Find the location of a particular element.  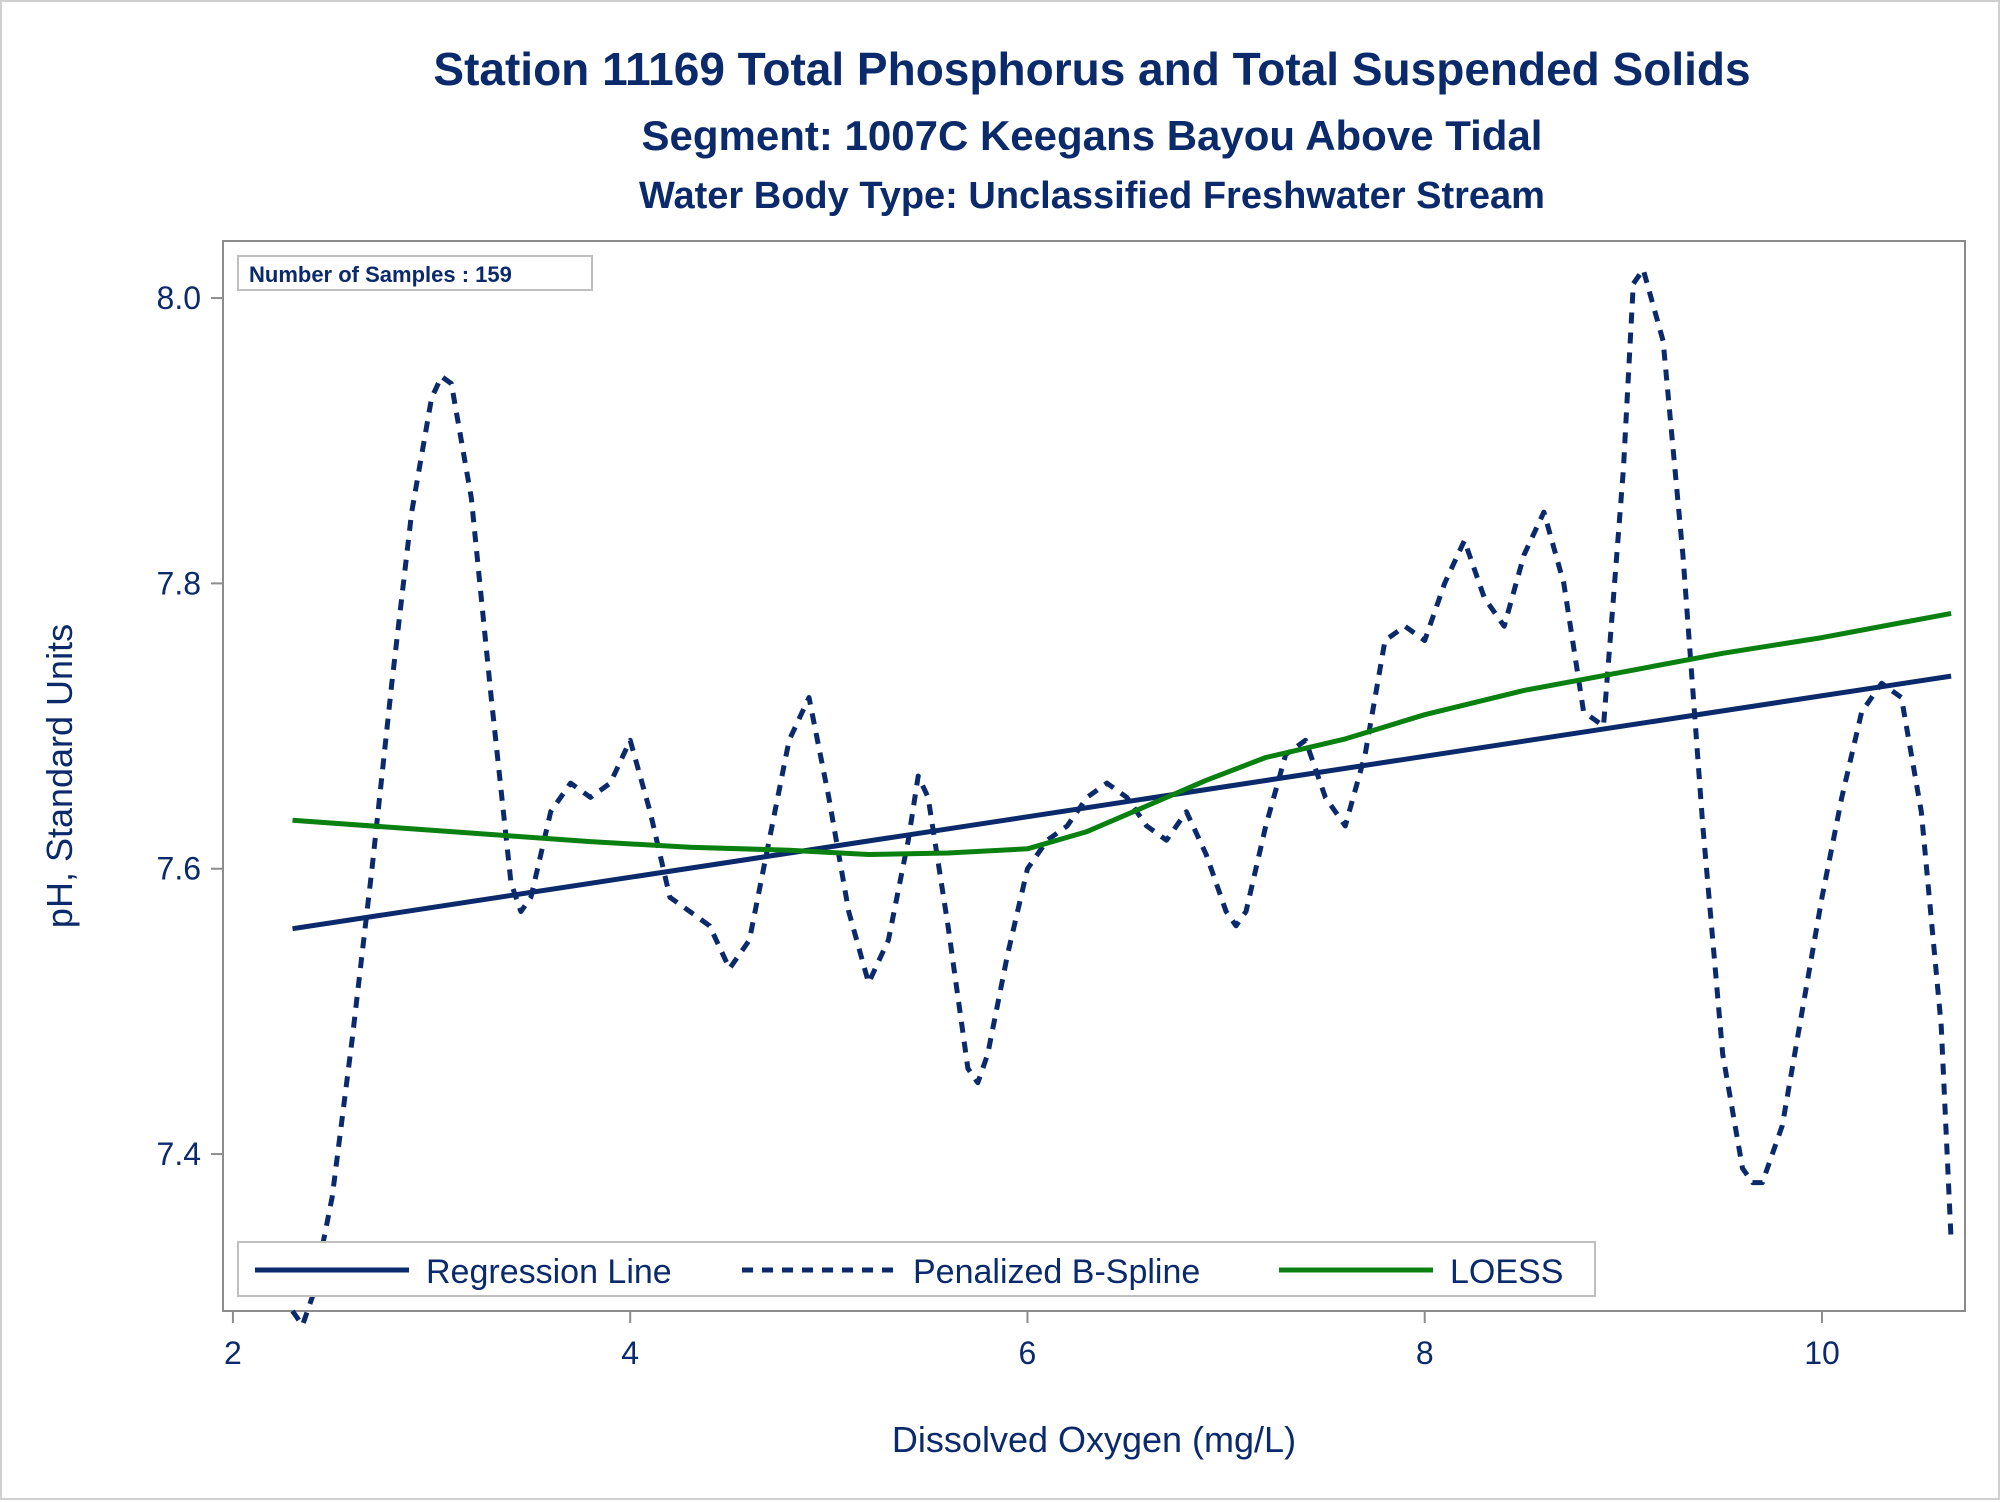

x-tick-label: 6 is located at coordinates (1028, 1353).